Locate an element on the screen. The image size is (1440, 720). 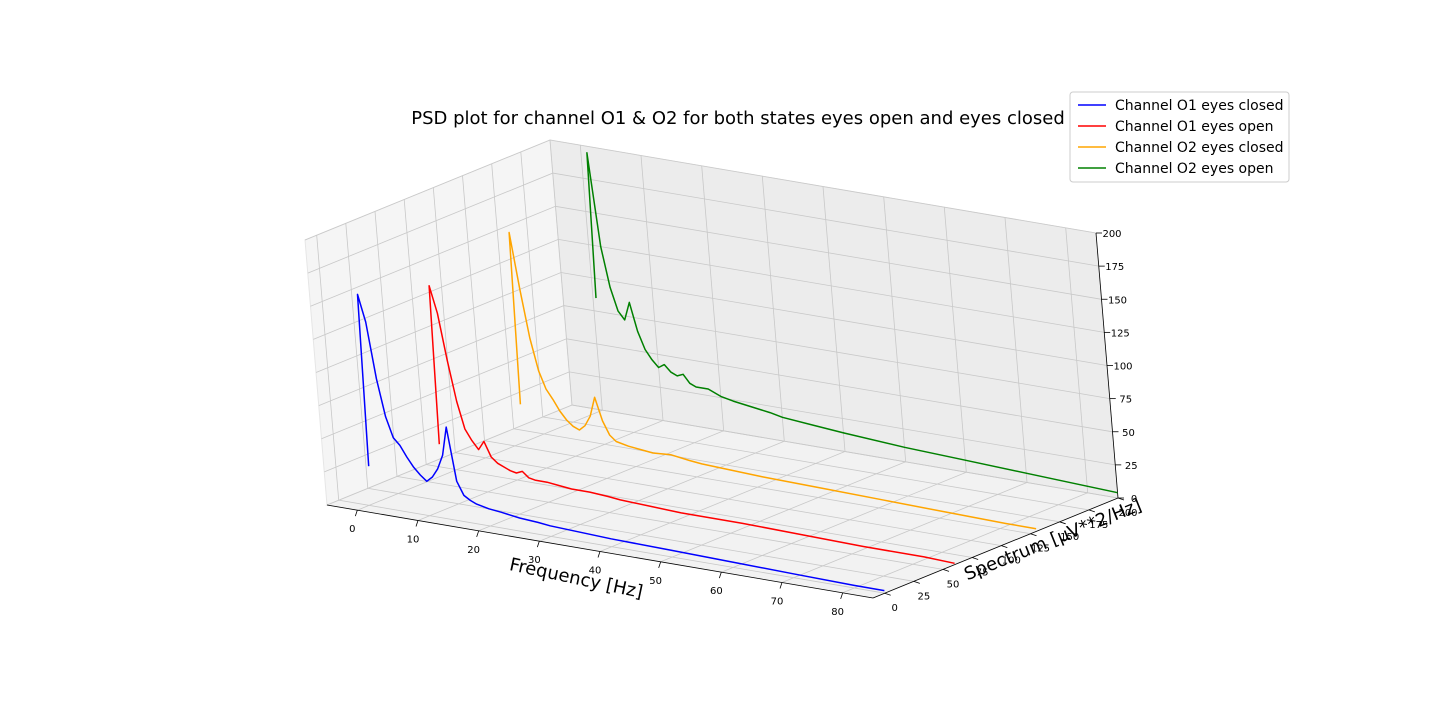
x-tick-label: 30 is located at coordinates (534, 560).